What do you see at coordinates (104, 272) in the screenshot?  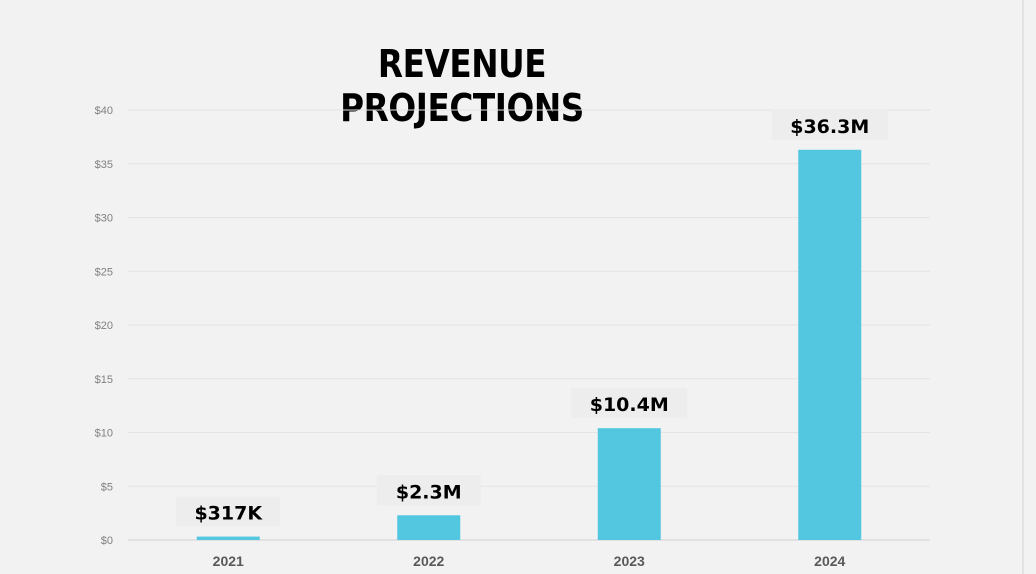 I see `y-tick-label: $25` at bounding box center [104, 272].